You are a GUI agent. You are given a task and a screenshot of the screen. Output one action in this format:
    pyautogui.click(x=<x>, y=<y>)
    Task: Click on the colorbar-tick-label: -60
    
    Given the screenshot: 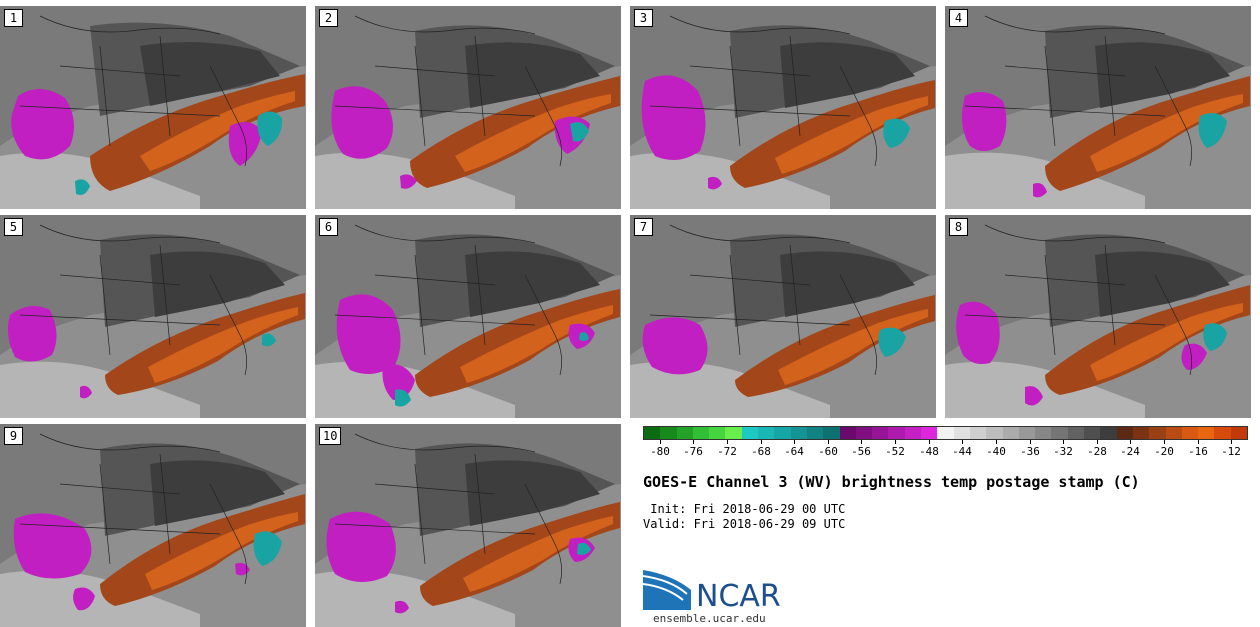 What is the action you would take?
    pyautogui.click(x=828, y=451)
    